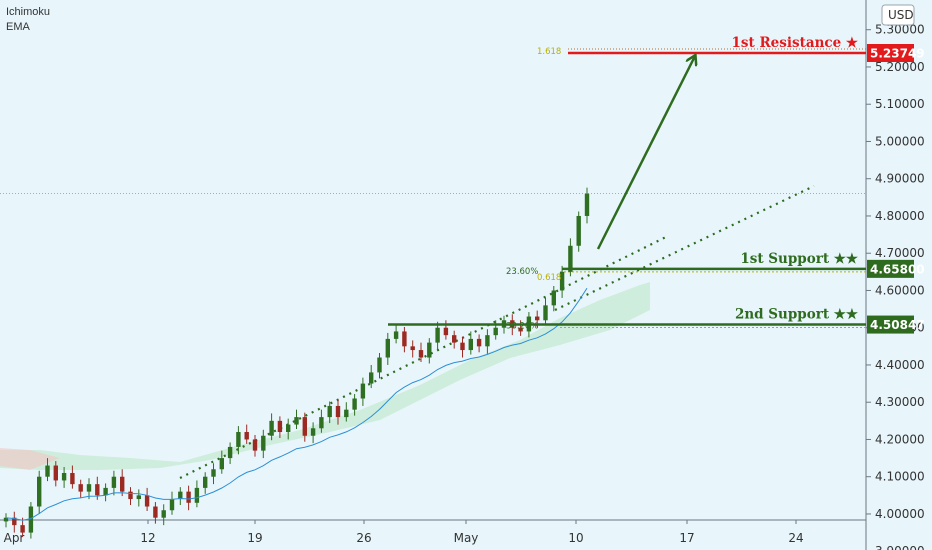 This screenshot has height=550, width=932. I want to click on support-2-label: 2nd Support ★★, so click(797, 315).